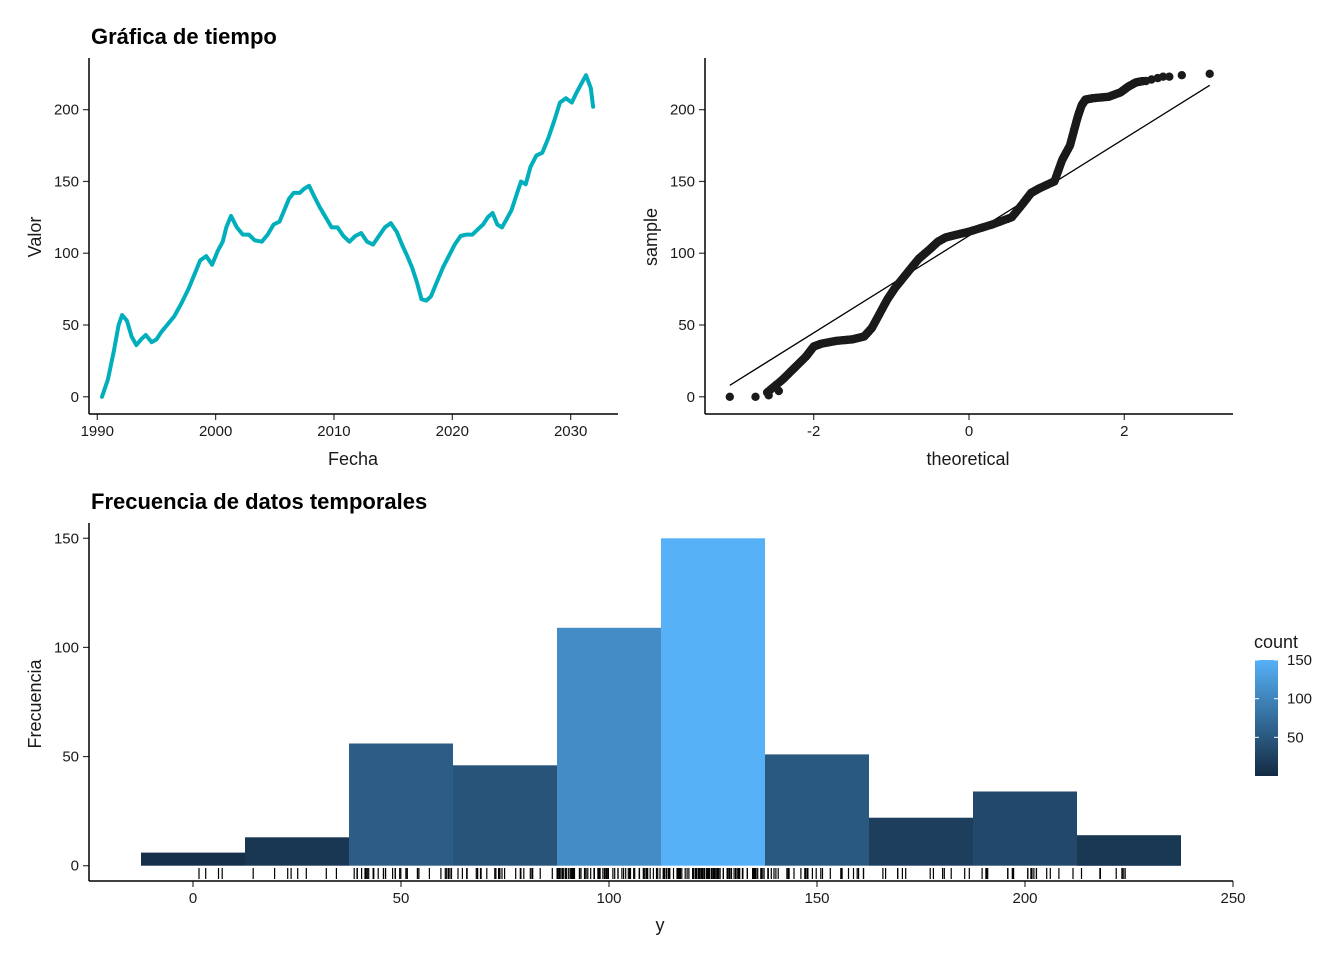  I want to click on histogram-title: Frecuencia de datos temporales, so click(259, 501).